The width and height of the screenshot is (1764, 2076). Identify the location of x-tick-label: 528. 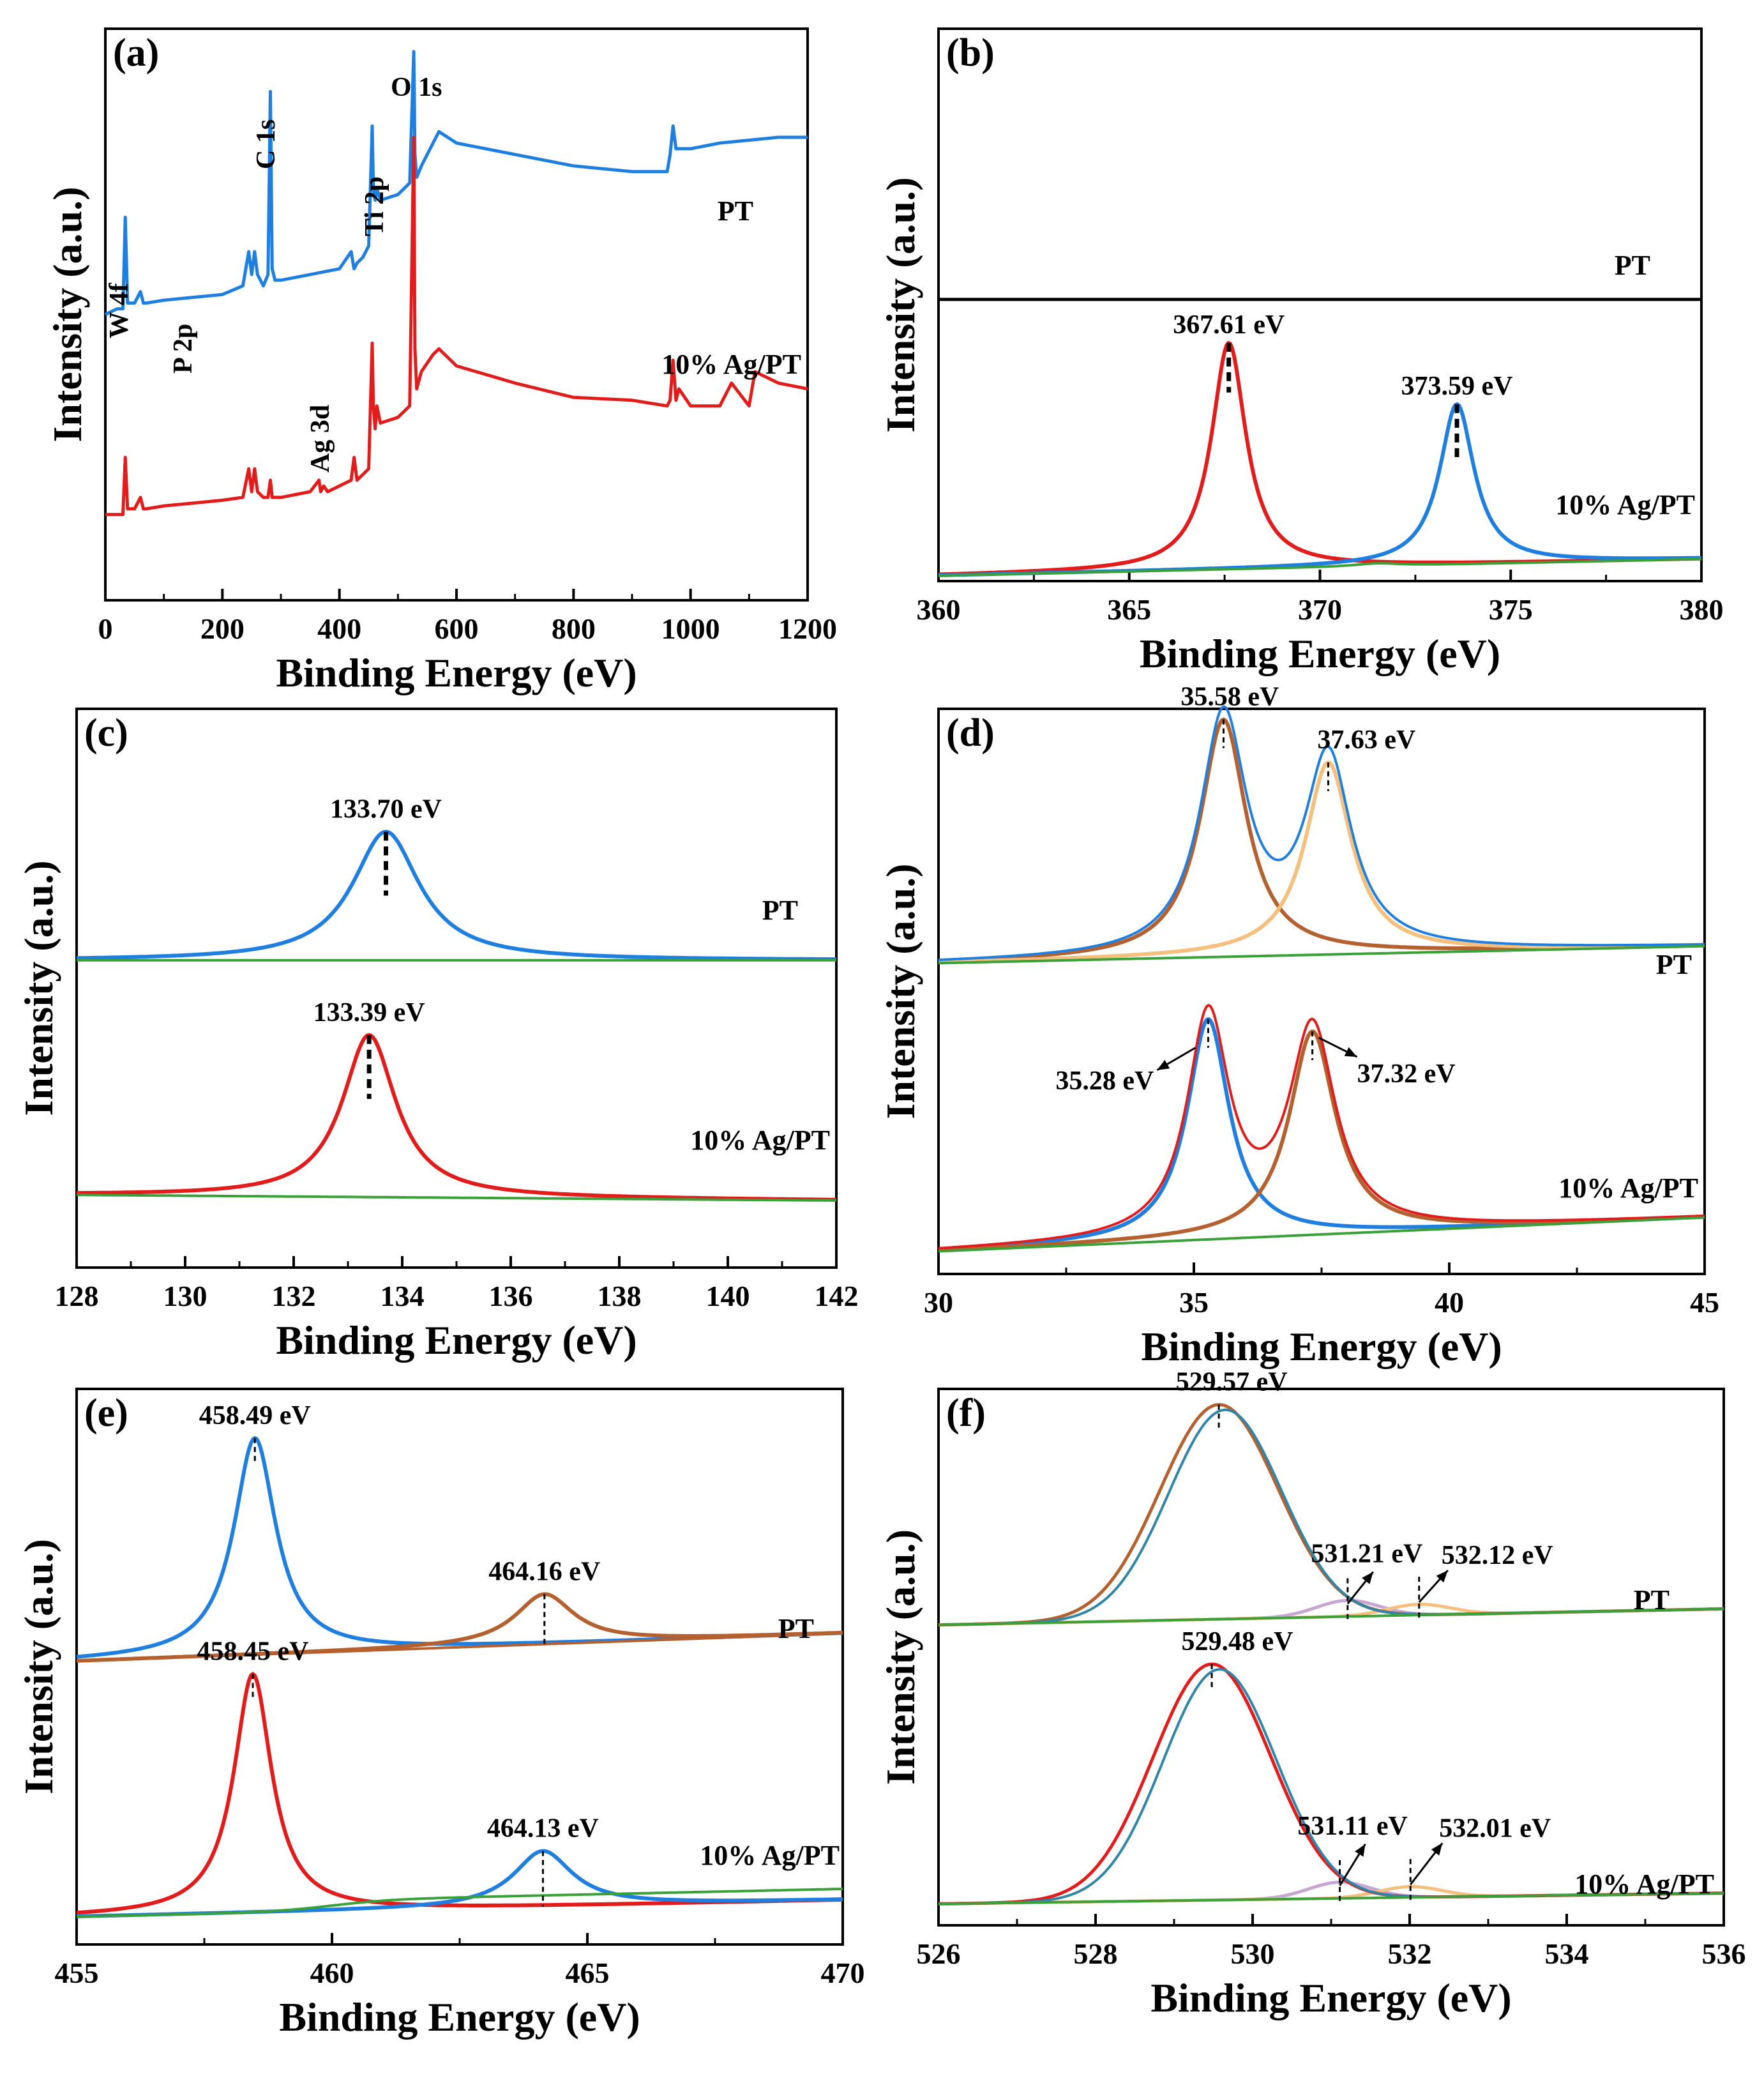
(1096, 1953).